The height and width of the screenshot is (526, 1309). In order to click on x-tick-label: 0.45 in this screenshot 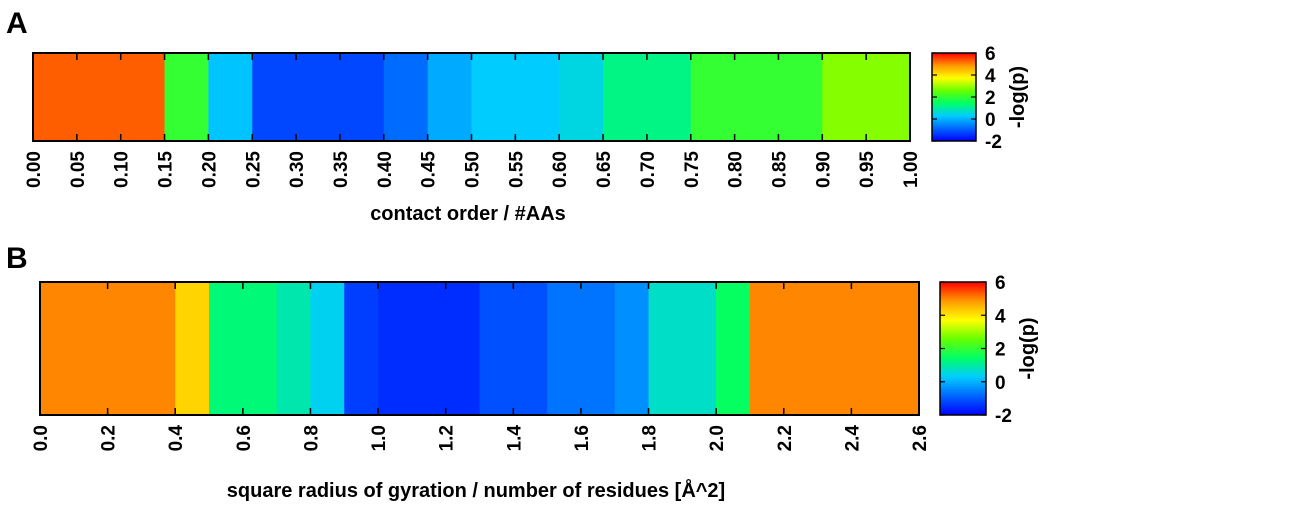, I will do `click(429, 169)`.